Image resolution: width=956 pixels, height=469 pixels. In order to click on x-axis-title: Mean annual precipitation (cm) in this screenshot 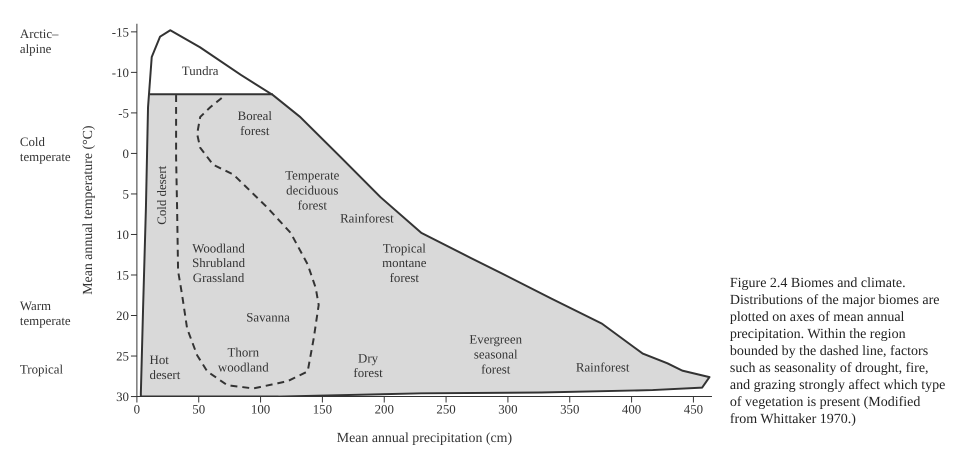, I will do `click(424, 438)`.